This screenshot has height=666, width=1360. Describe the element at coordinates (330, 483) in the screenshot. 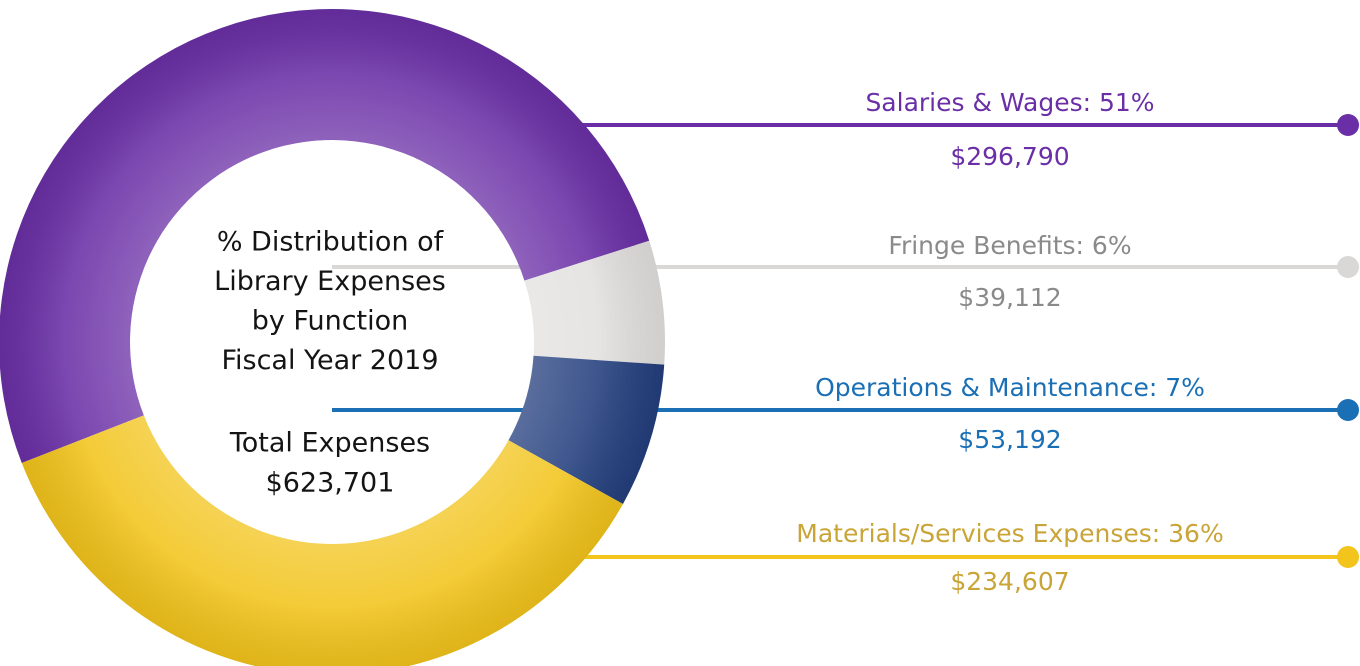

I see `total-value: $623,701` at that location.